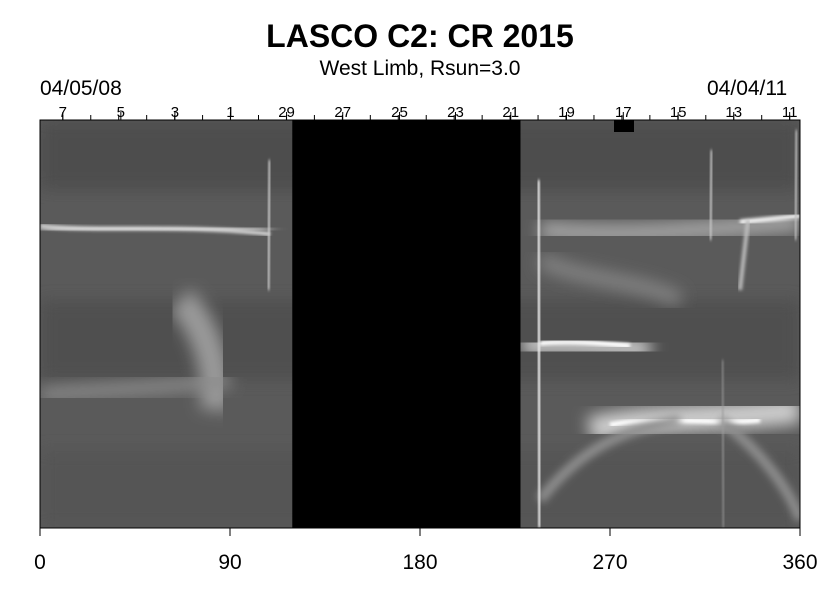 The width and height of the screenshot is (820, 600). Describe the element at coordinates (399, 112) in the screenshot. I see `top-day-label: 25` at that location.